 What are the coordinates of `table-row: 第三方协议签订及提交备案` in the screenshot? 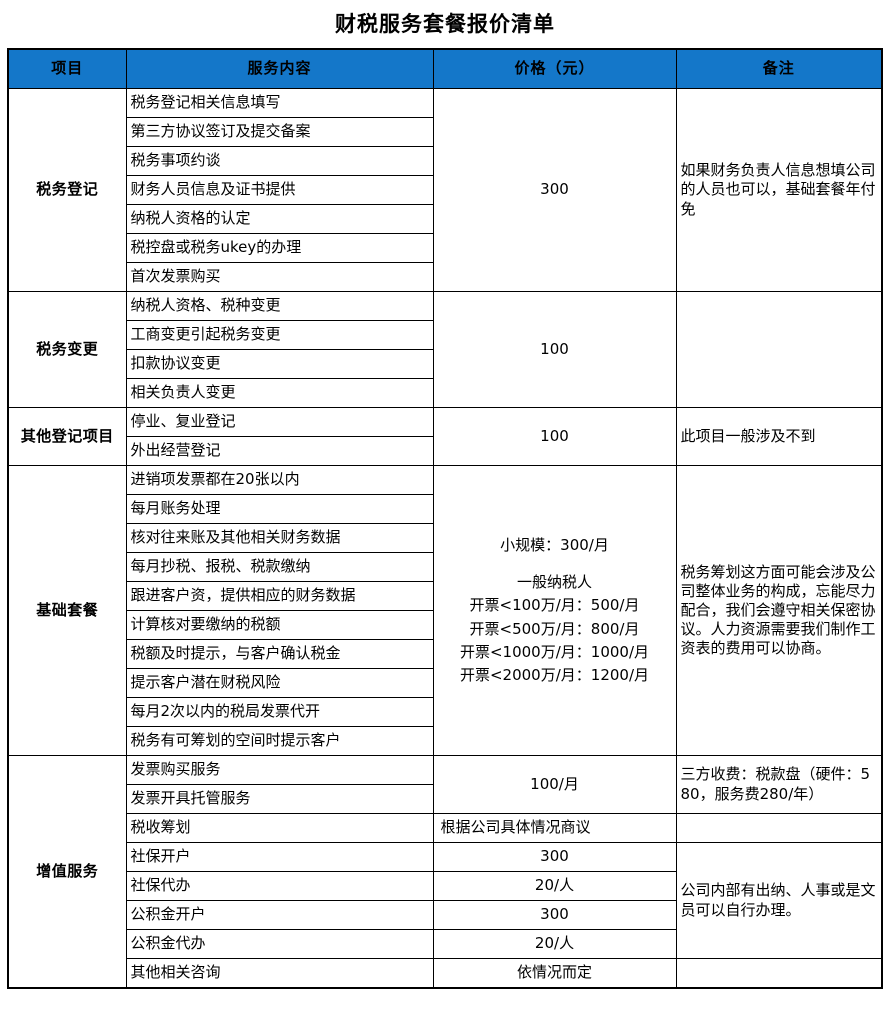 It's located at (445, 132).